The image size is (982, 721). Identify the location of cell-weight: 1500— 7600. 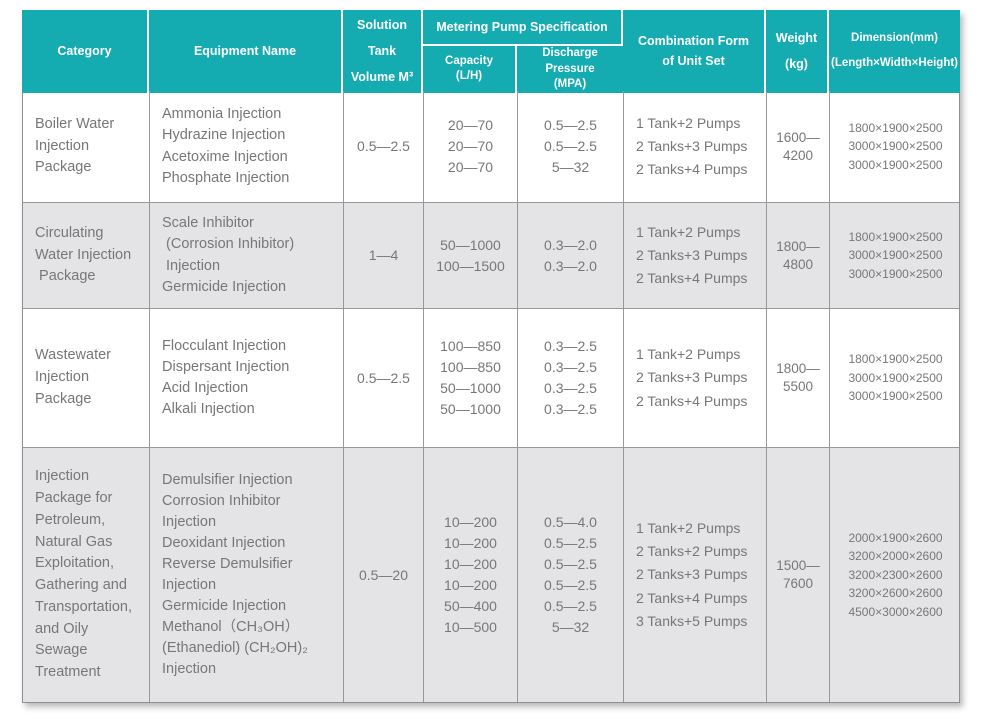
(798, 575).